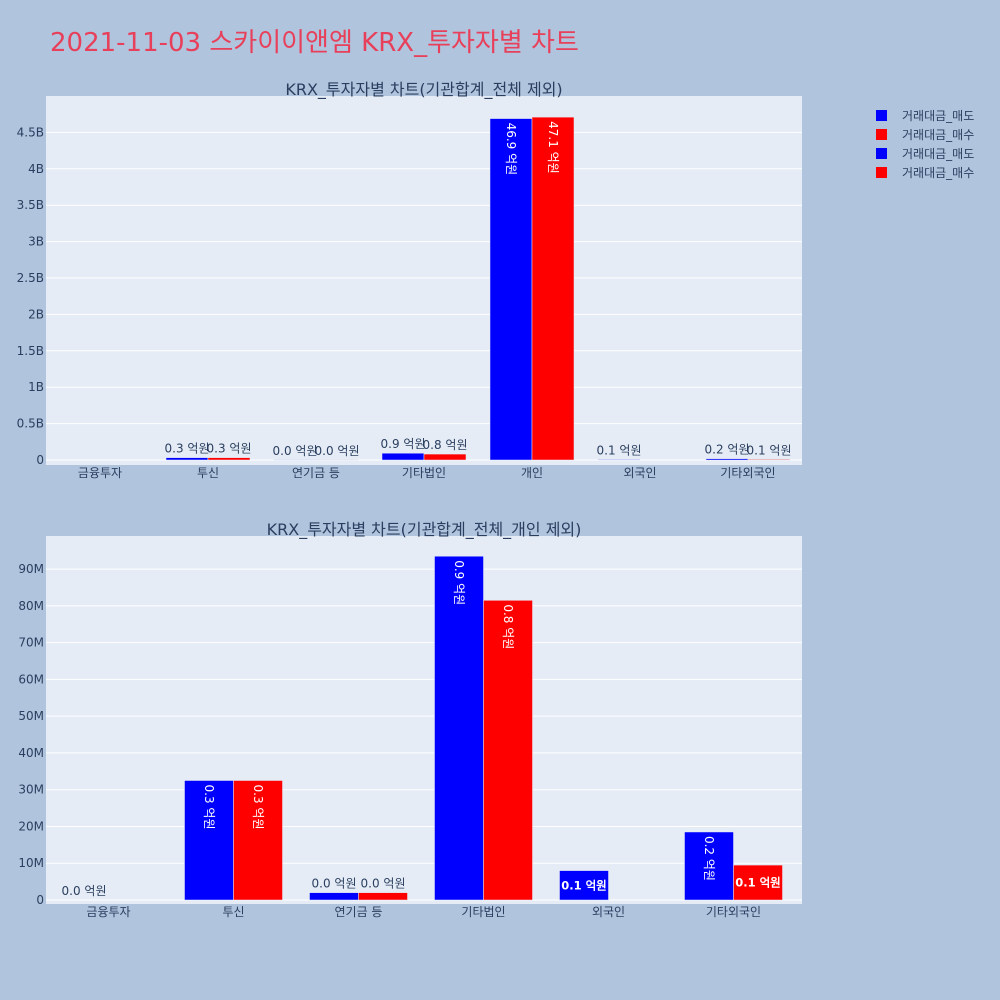  Describe the element at coordinates (532, 473) in the screenshot. I see `x-tick-label: 개인` at that location.